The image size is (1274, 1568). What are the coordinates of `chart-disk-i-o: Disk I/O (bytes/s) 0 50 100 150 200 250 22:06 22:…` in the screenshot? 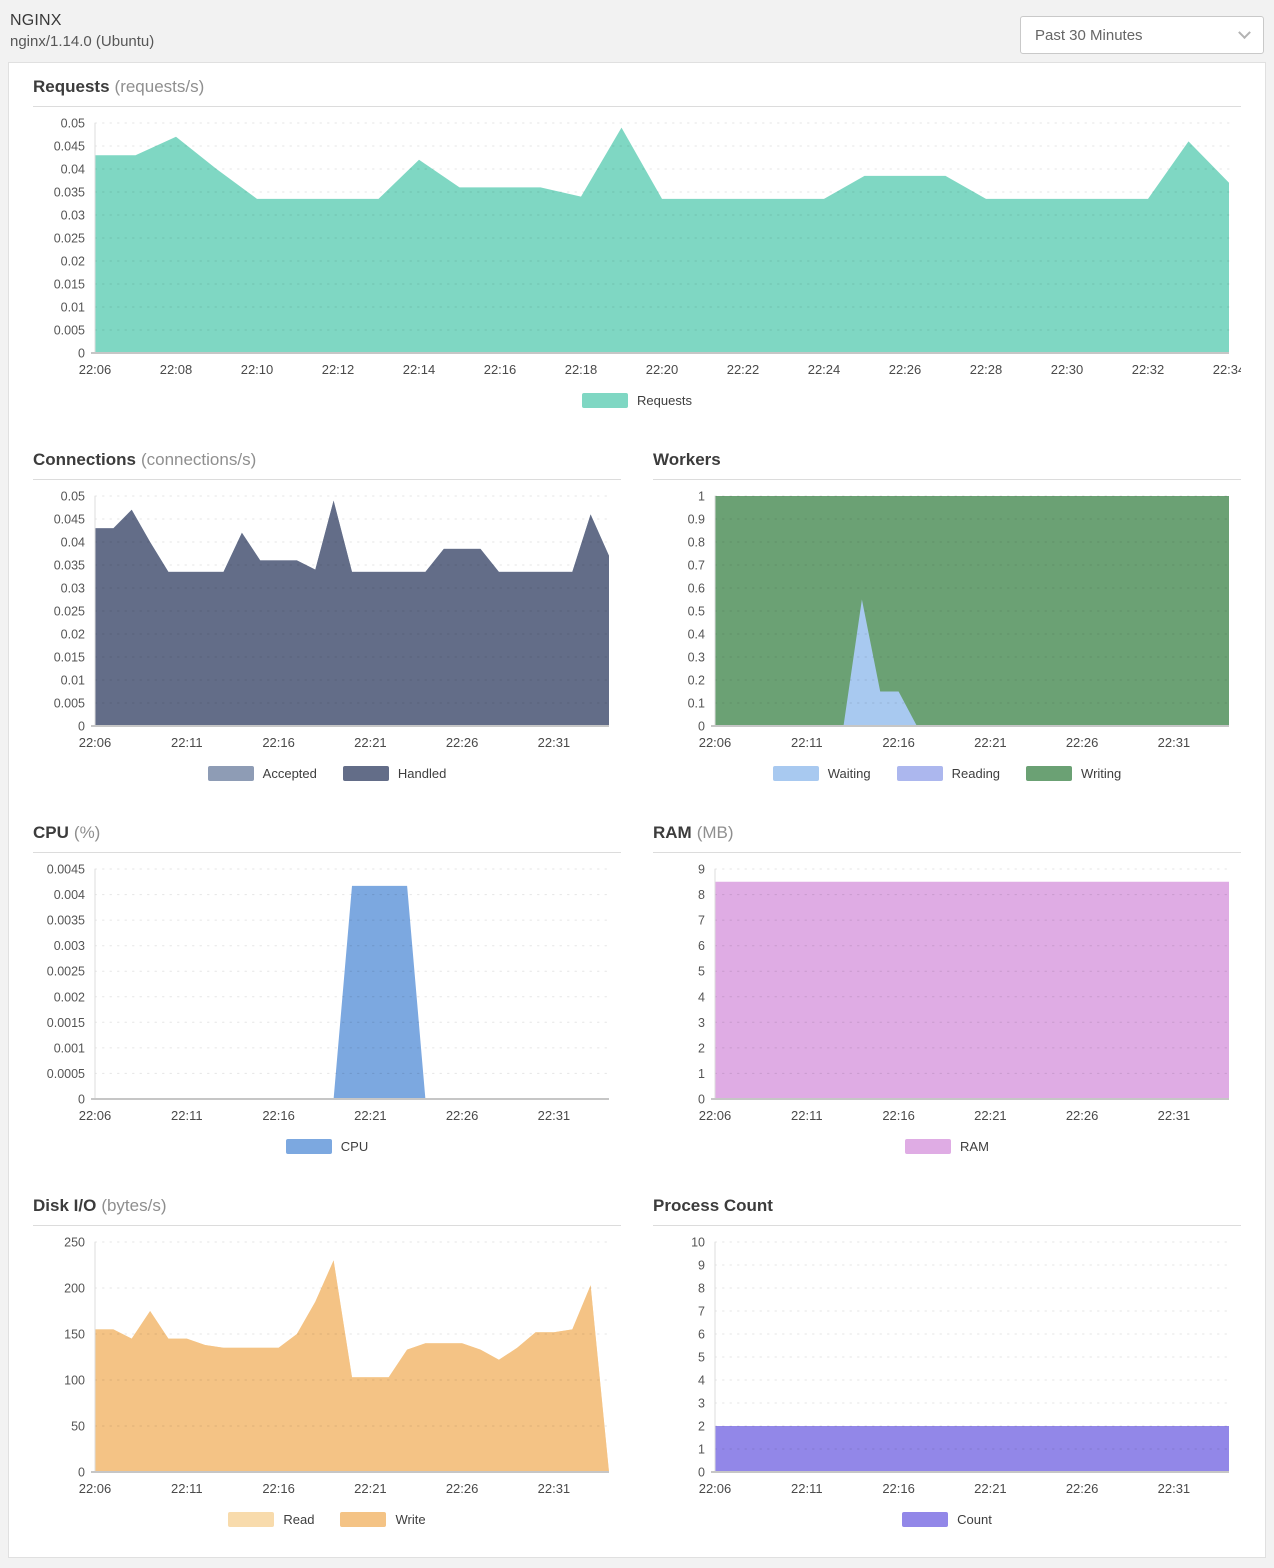 It's located at (327, 1361).